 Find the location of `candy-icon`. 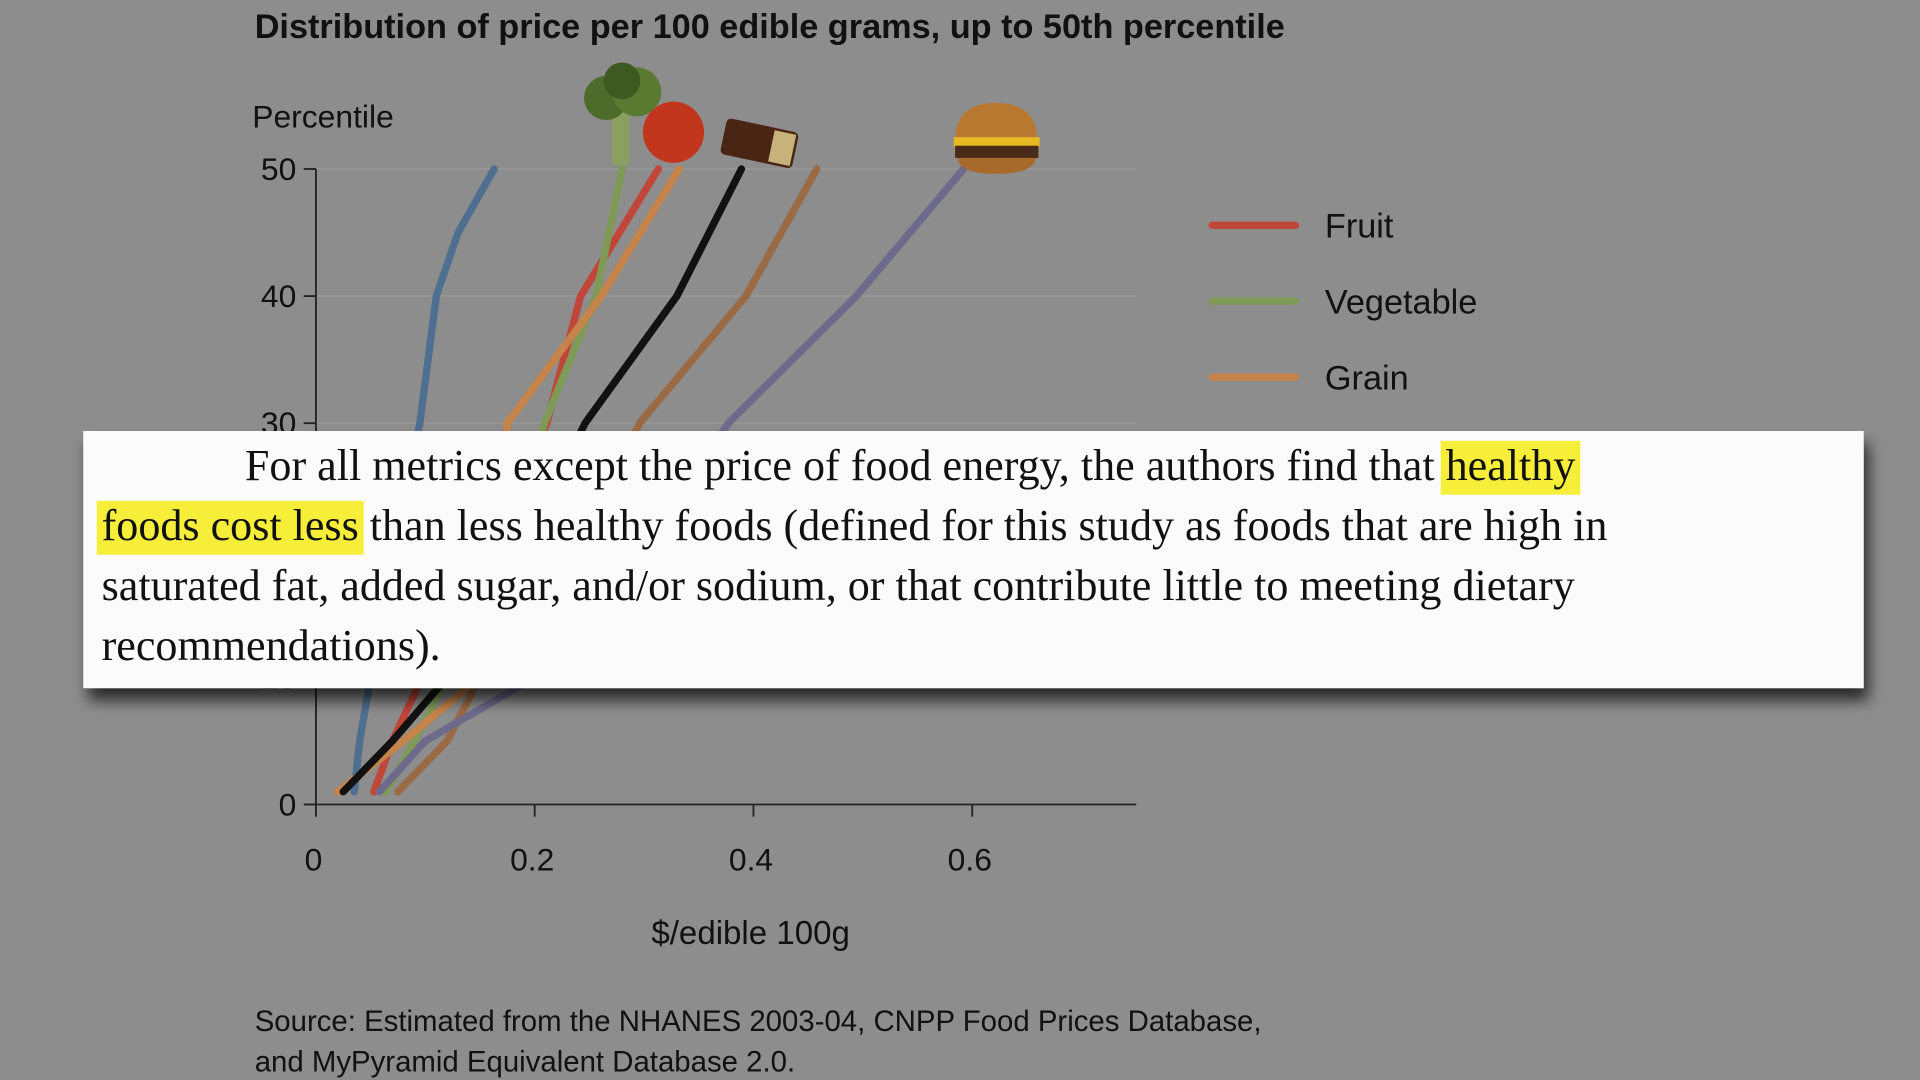

candy-icon is located at coordinates (759, 143).